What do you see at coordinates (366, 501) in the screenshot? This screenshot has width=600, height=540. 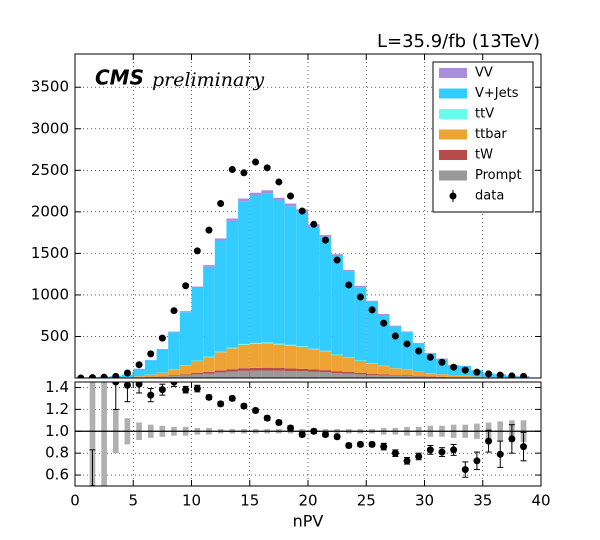 I see `x-tick-label: 25` at bounding box center [366, 501].